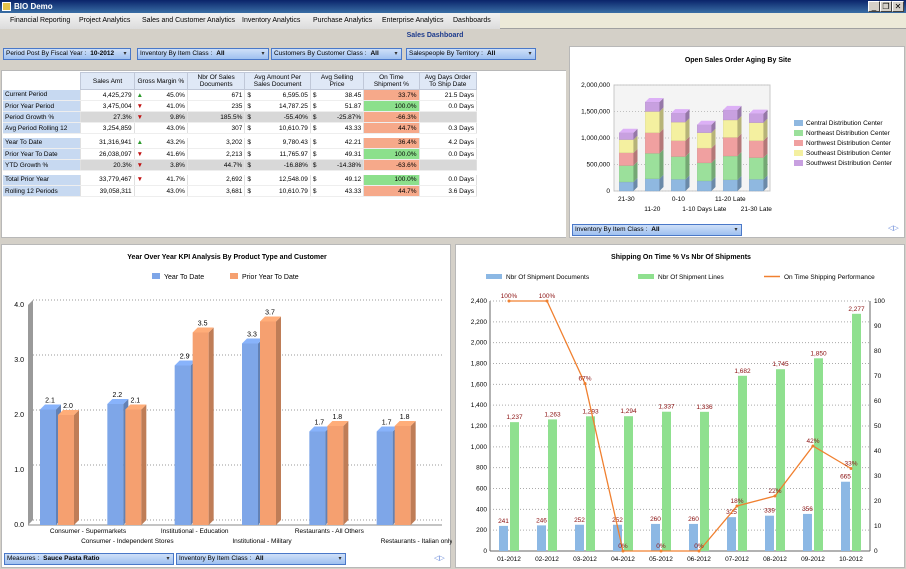  Describe the element at coordinates (188, 20) in the screenshot. I see `menu-sales-customer-analytics: Sales and Customer Analytics` at that location.